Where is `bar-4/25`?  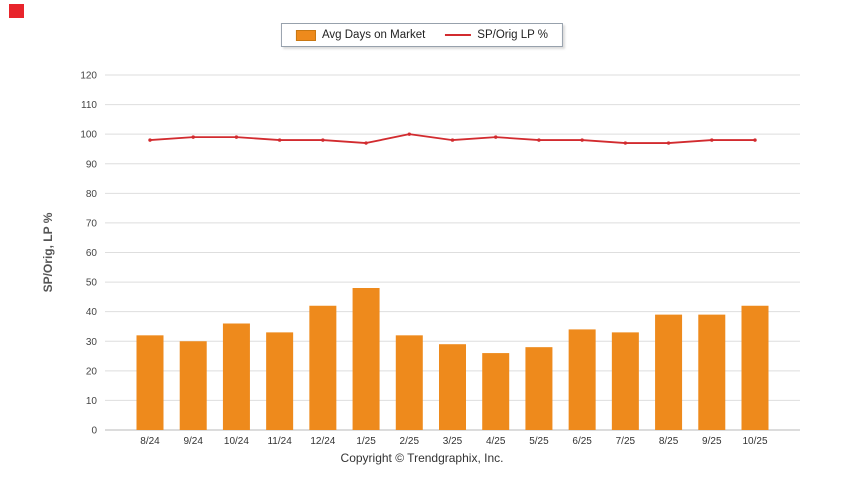
bar-4/25 is located at coordinates (496, 391).